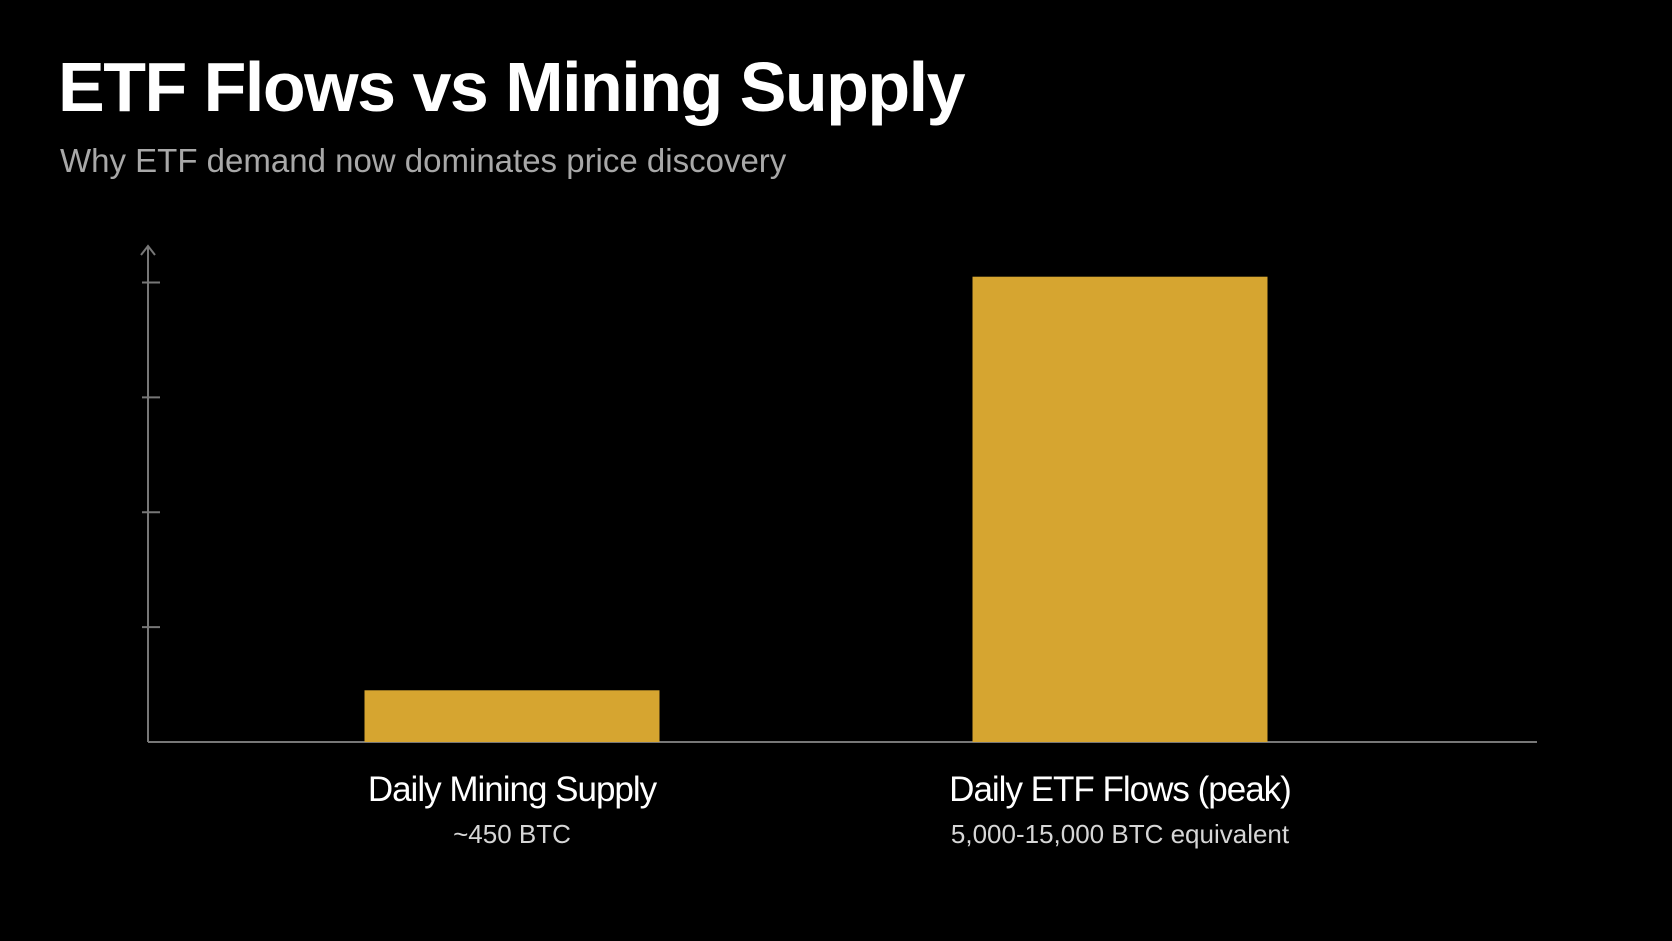 The height and width of the screenshot is (941, 1672). I want to click on category-label-1: Daily Mining Supply ~450 BTC, so click(512, 809).